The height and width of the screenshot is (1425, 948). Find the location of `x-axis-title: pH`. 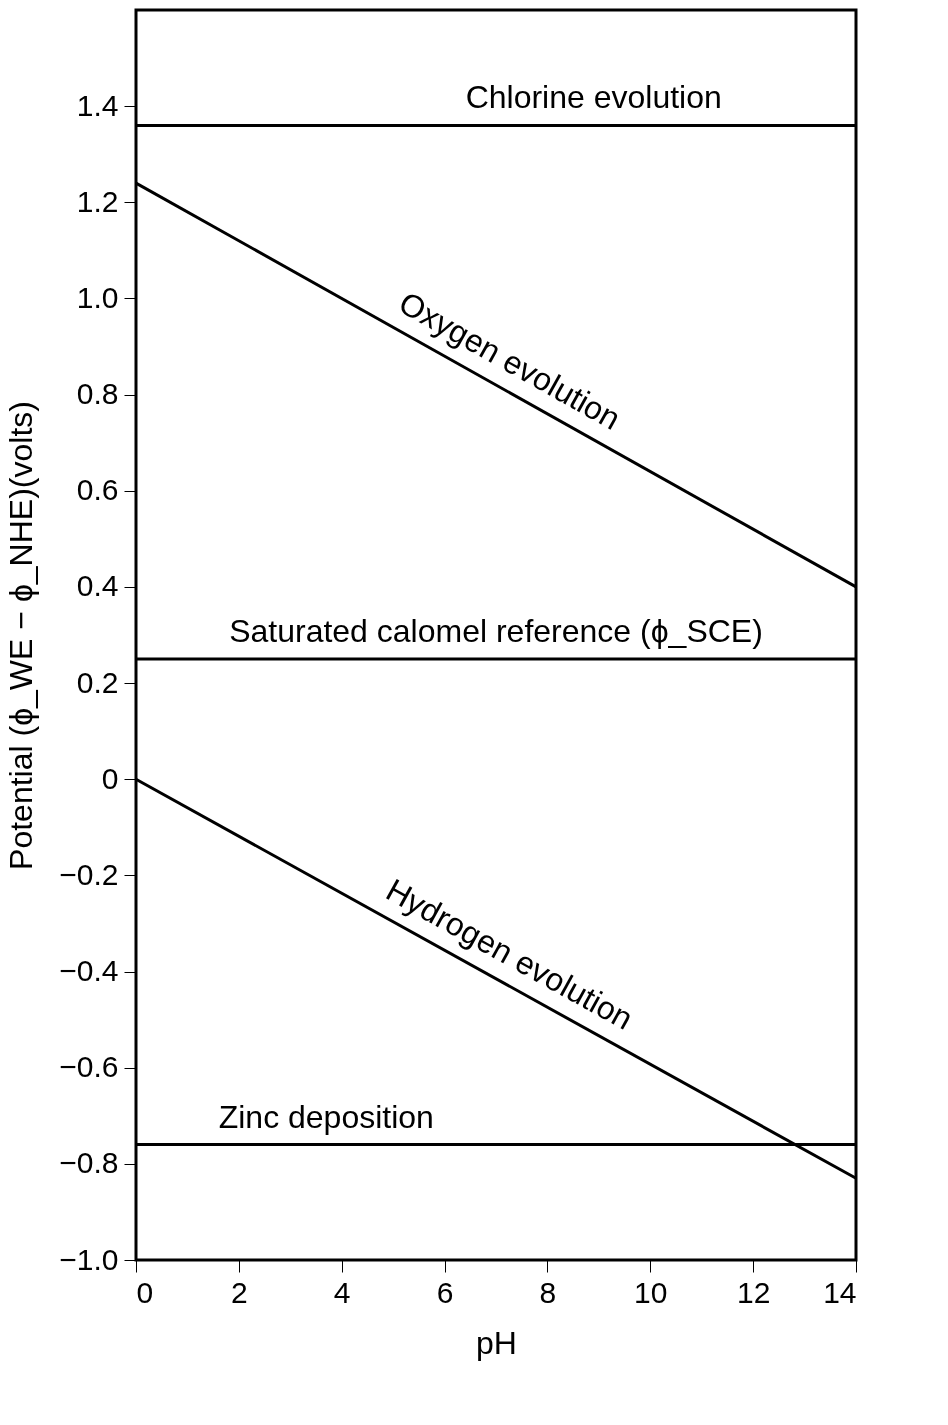

x-axis-title: pH is located at coordinates (496, 1342).